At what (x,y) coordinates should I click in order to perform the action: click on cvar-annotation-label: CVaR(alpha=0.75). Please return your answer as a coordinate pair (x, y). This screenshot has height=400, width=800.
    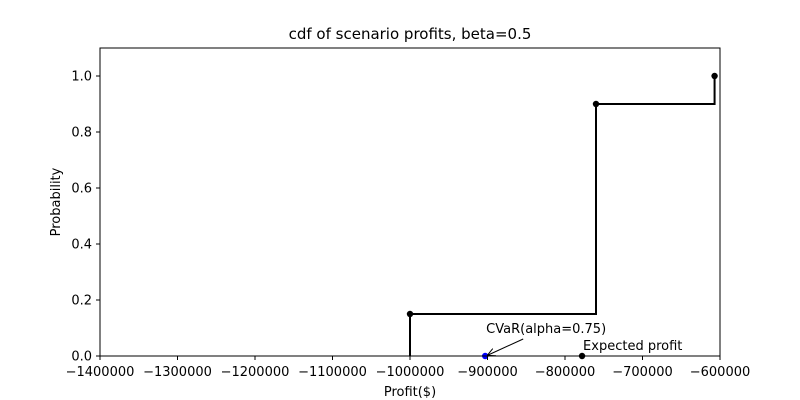
    Looking at the image, I should click on (546, 329).